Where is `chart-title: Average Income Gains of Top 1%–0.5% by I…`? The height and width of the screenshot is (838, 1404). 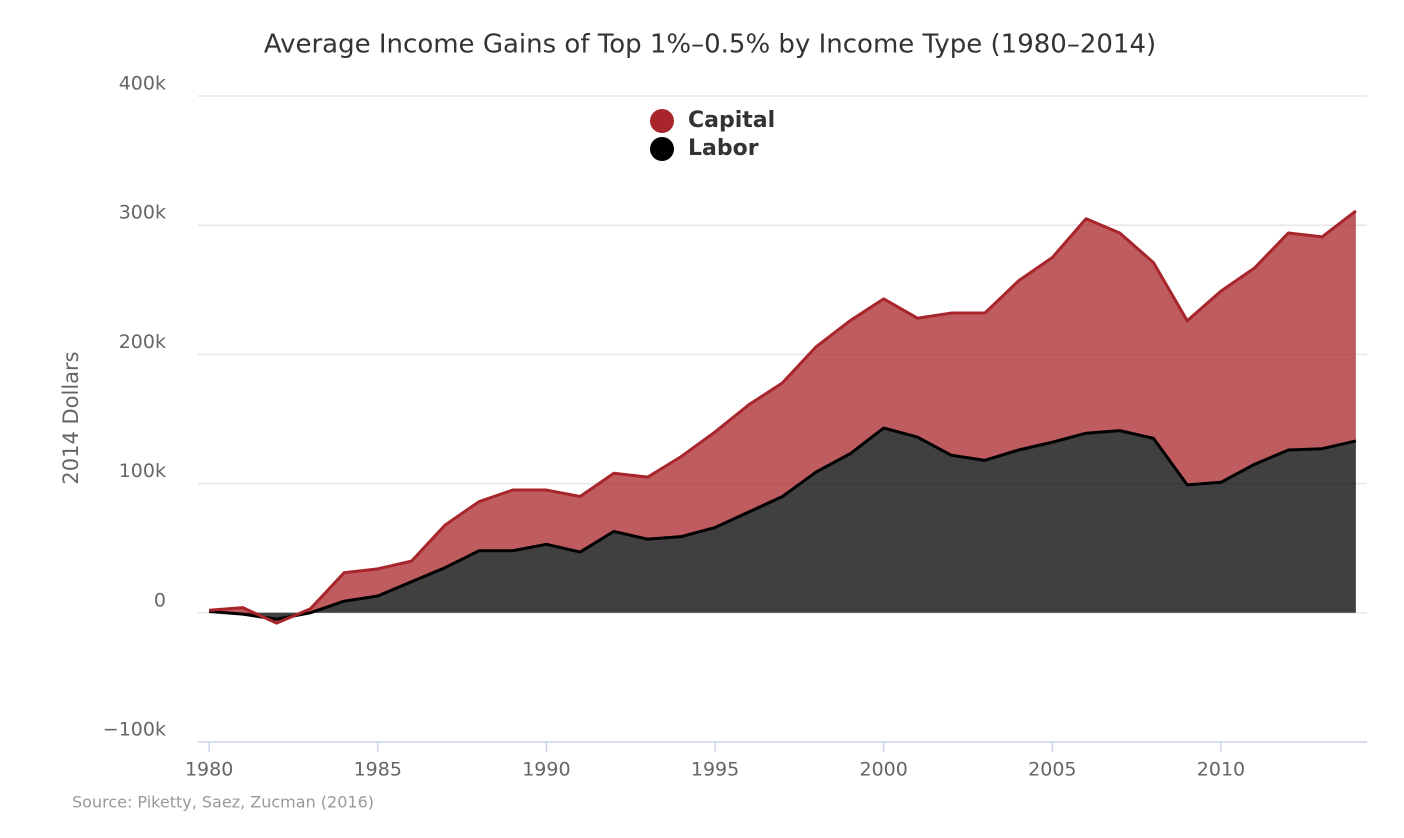
chart-title: Average Income Gains of Top 1%–0.5% by I… is located at coordinates (710, 45).